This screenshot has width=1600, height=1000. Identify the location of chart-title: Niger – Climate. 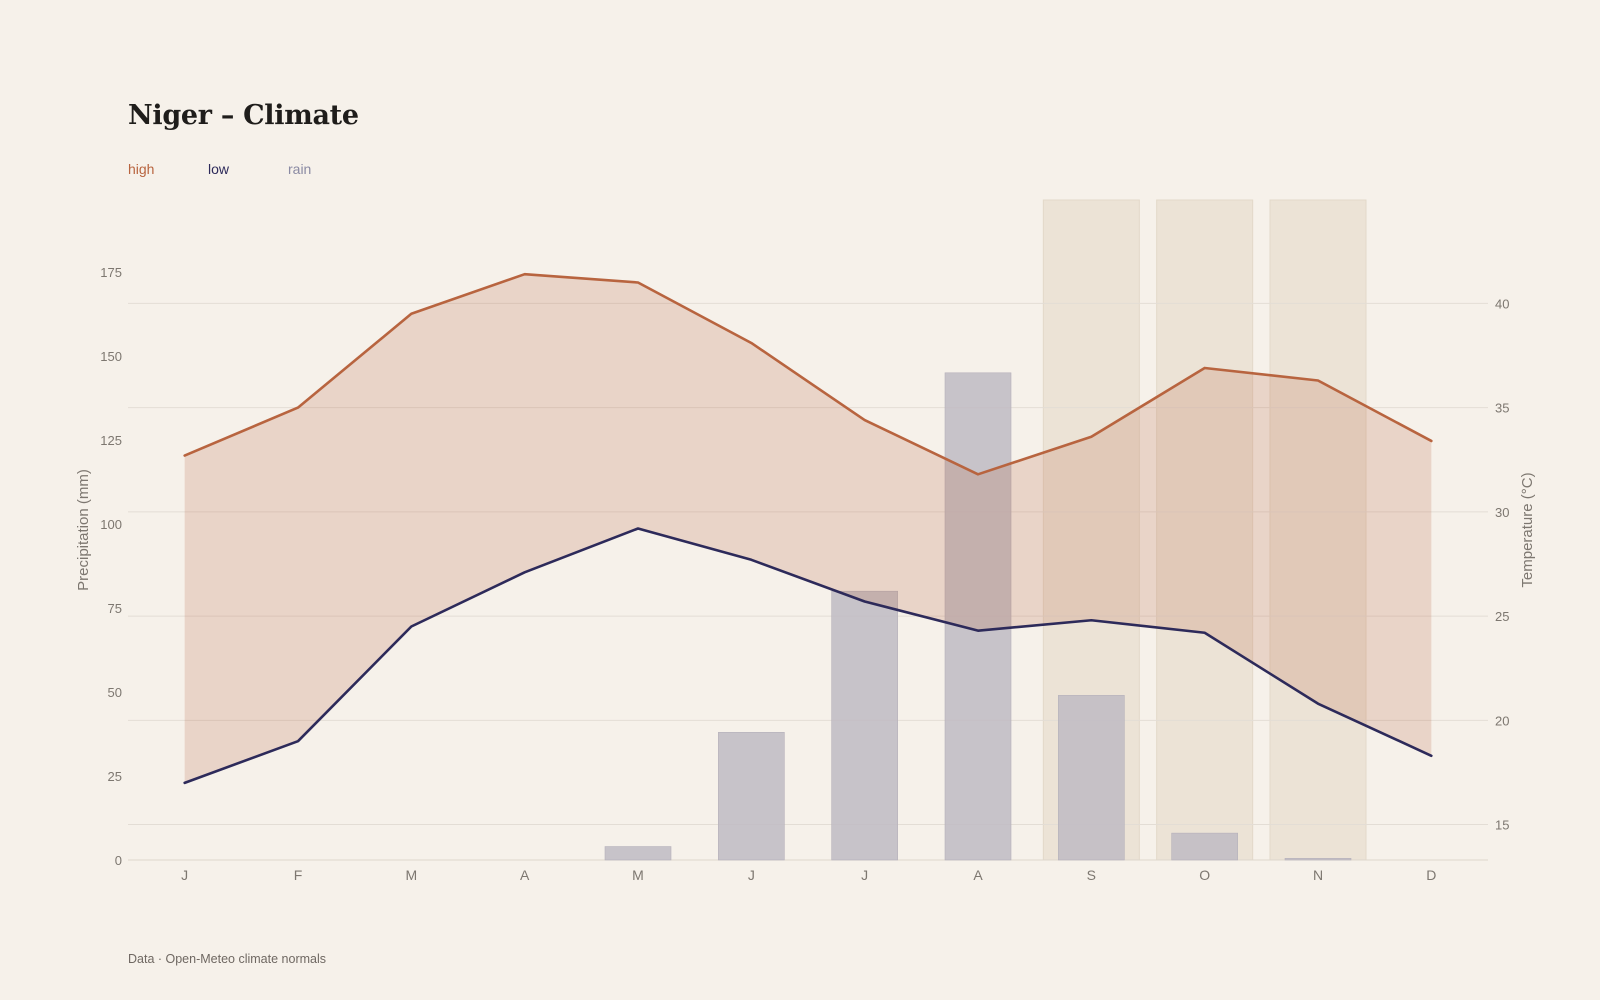
(243, 115).